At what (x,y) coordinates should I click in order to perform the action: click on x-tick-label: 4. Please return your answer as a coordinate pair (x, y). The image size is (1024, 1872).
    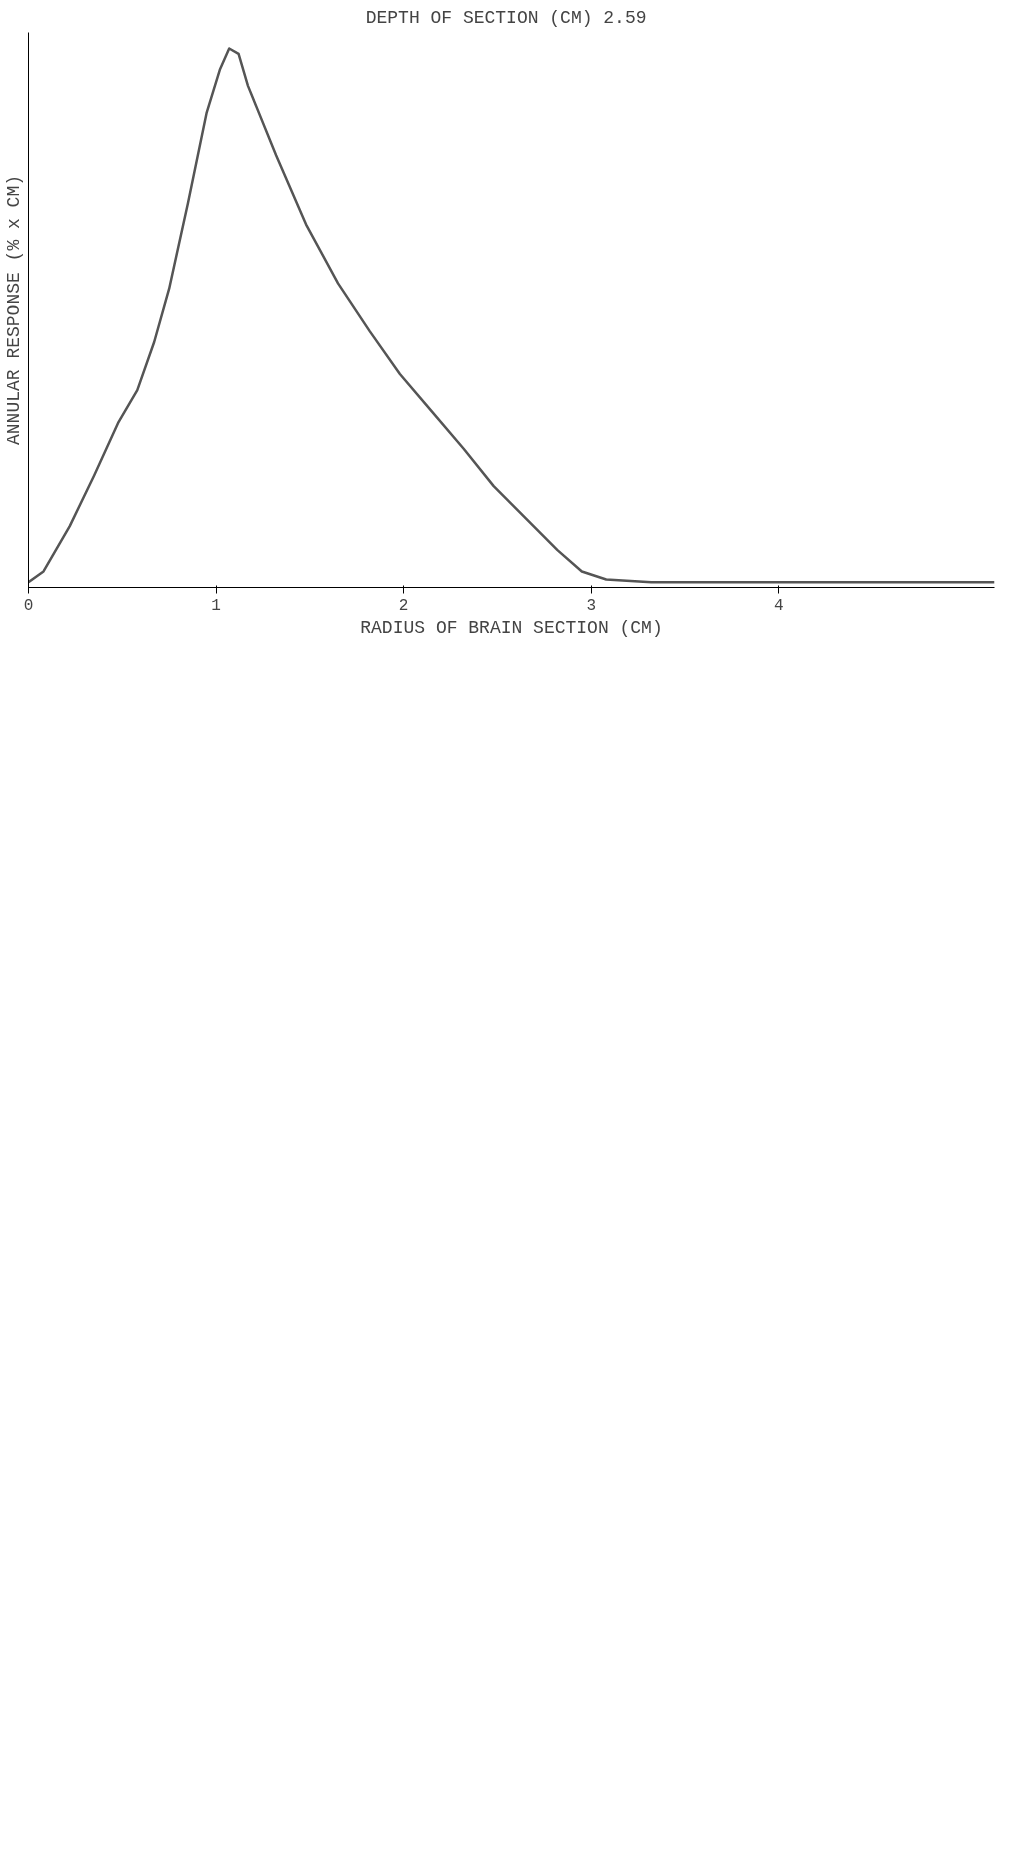
    Looking at the image, I should click on (778, 605).